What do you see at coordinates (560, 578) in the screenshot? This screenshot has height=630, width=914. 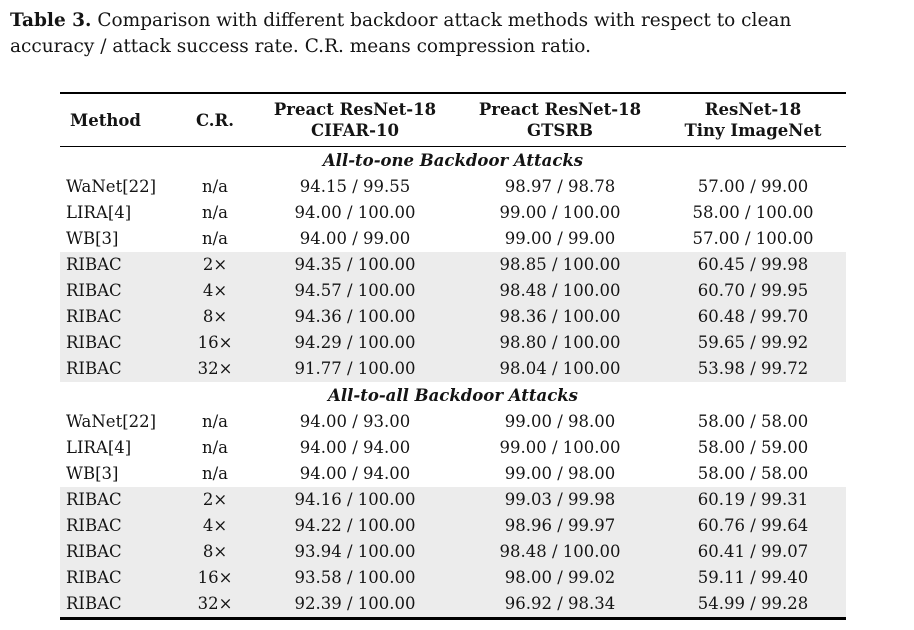 I see `cell-gtsrb: 98.00 / 99.02` at bounding box center [560, 578].